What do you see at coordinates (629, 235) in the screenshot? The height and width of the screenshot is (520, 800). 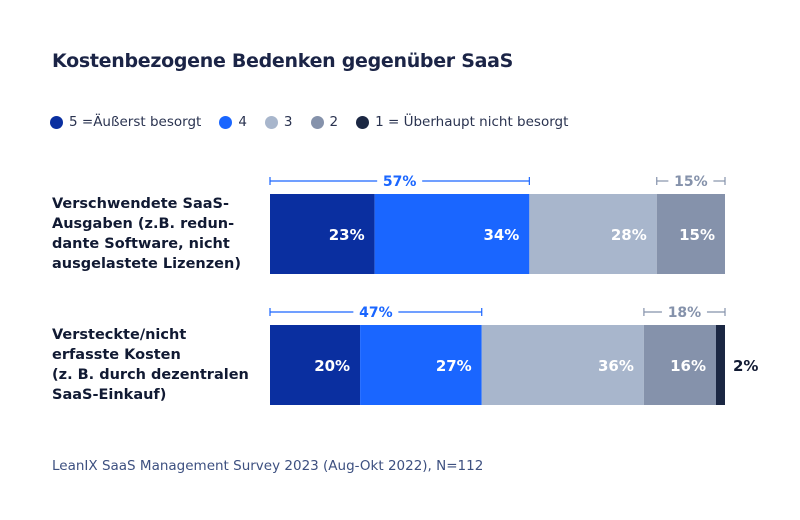 I see `data-label: 28%` at bounding box center [629, 235].